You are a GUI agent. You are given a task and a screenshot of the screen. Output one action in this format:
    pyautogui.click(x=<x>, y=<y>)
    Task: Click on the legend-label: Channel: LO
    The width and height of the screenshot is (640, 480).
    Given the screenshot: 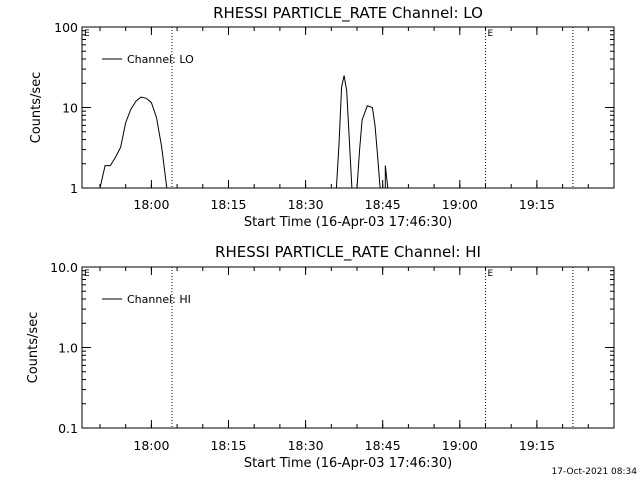 What is the action you would take?
    pyautogui.click(x=160, y=59)
    